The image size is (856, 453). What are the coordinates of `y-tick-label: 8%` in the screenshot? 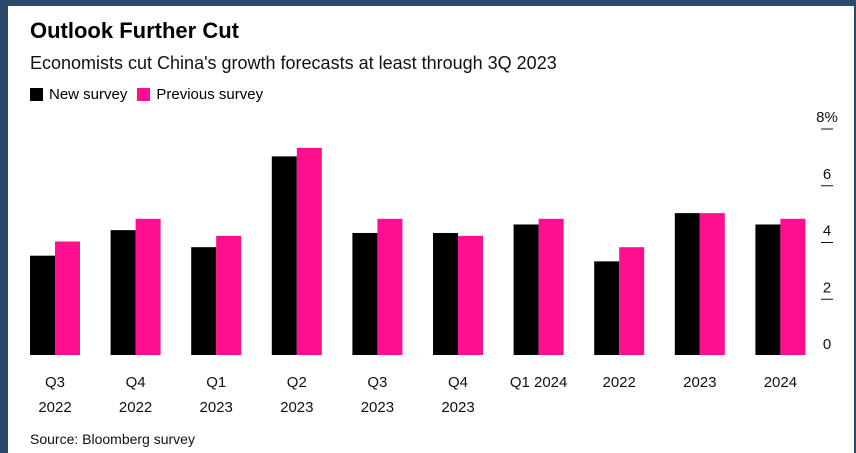 It's located at (827, 117).